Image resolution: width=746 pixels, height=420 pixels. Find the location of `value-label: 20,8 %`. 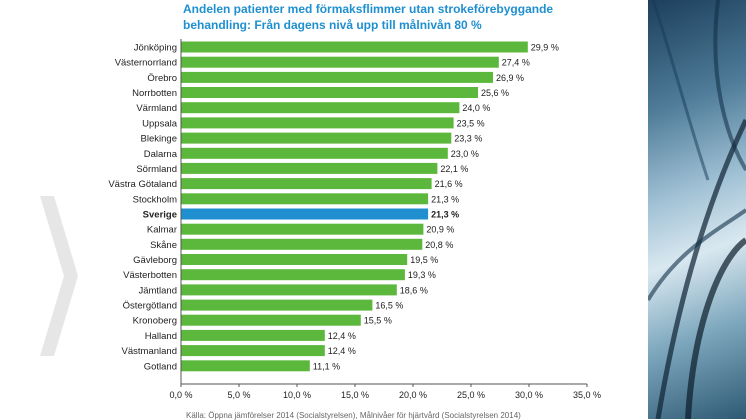

value-label: 20,8 % is located at coordinates (439, 245).